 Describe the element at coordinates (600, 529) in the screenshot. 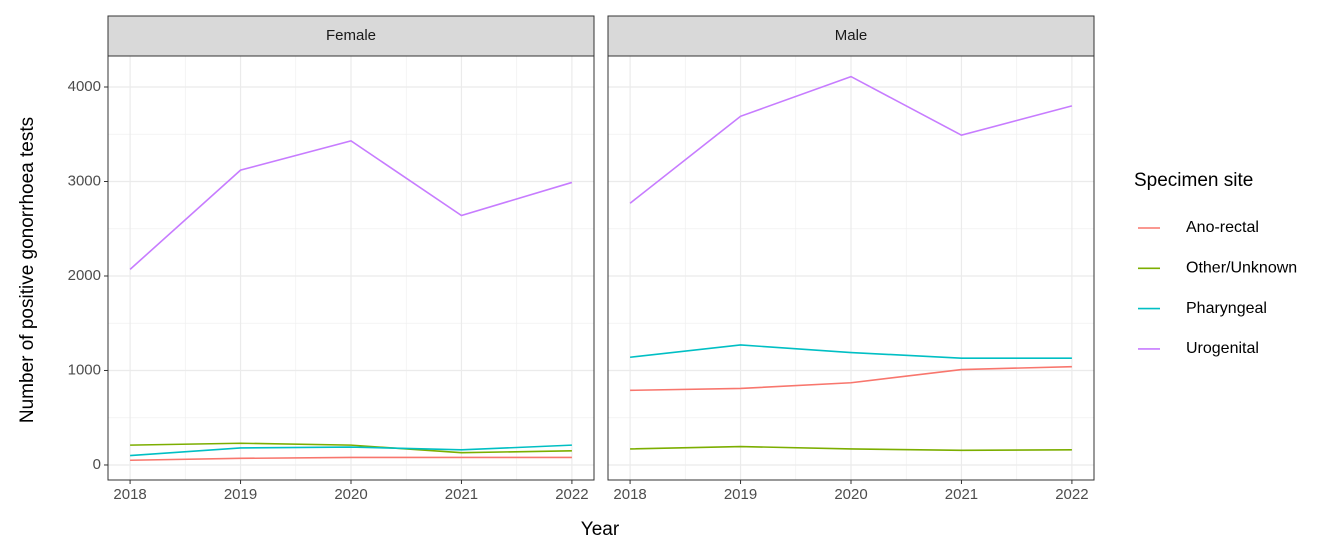

I see `x-axis-label: Year` at that location.